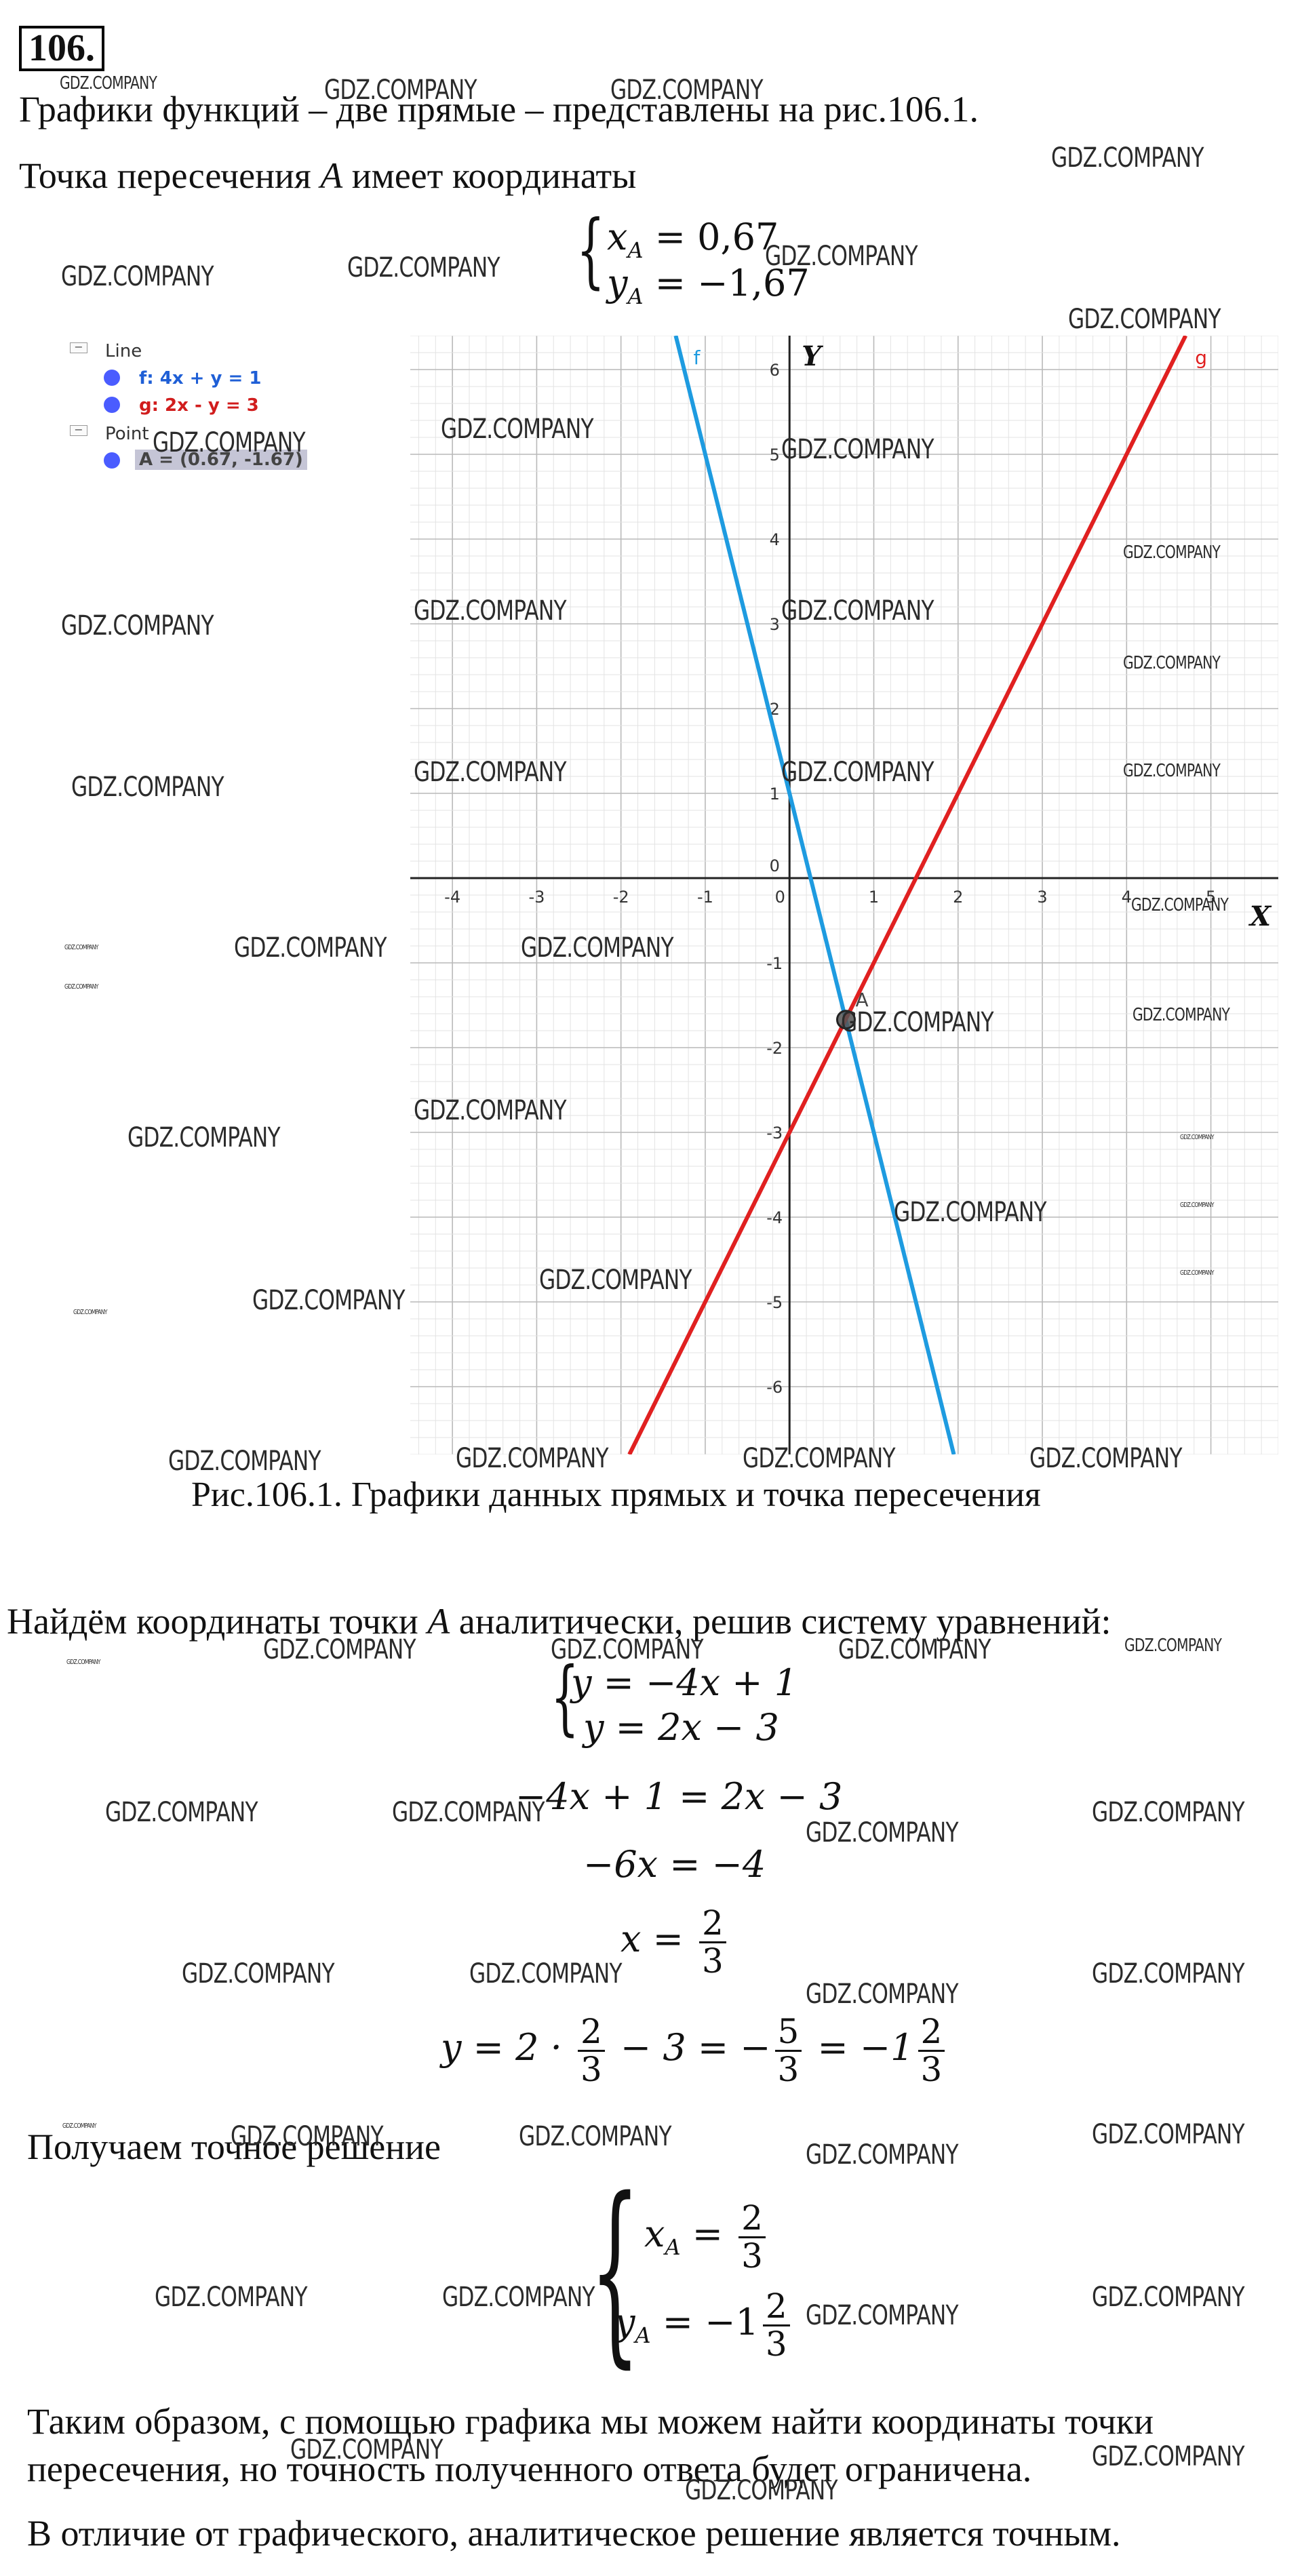 The image size is (1300, 2576). What do you see at coordinates (689, 2047) in the screenshot?
I see `step-4-mid: − 3 = −` at bounding box center [689, 2047].